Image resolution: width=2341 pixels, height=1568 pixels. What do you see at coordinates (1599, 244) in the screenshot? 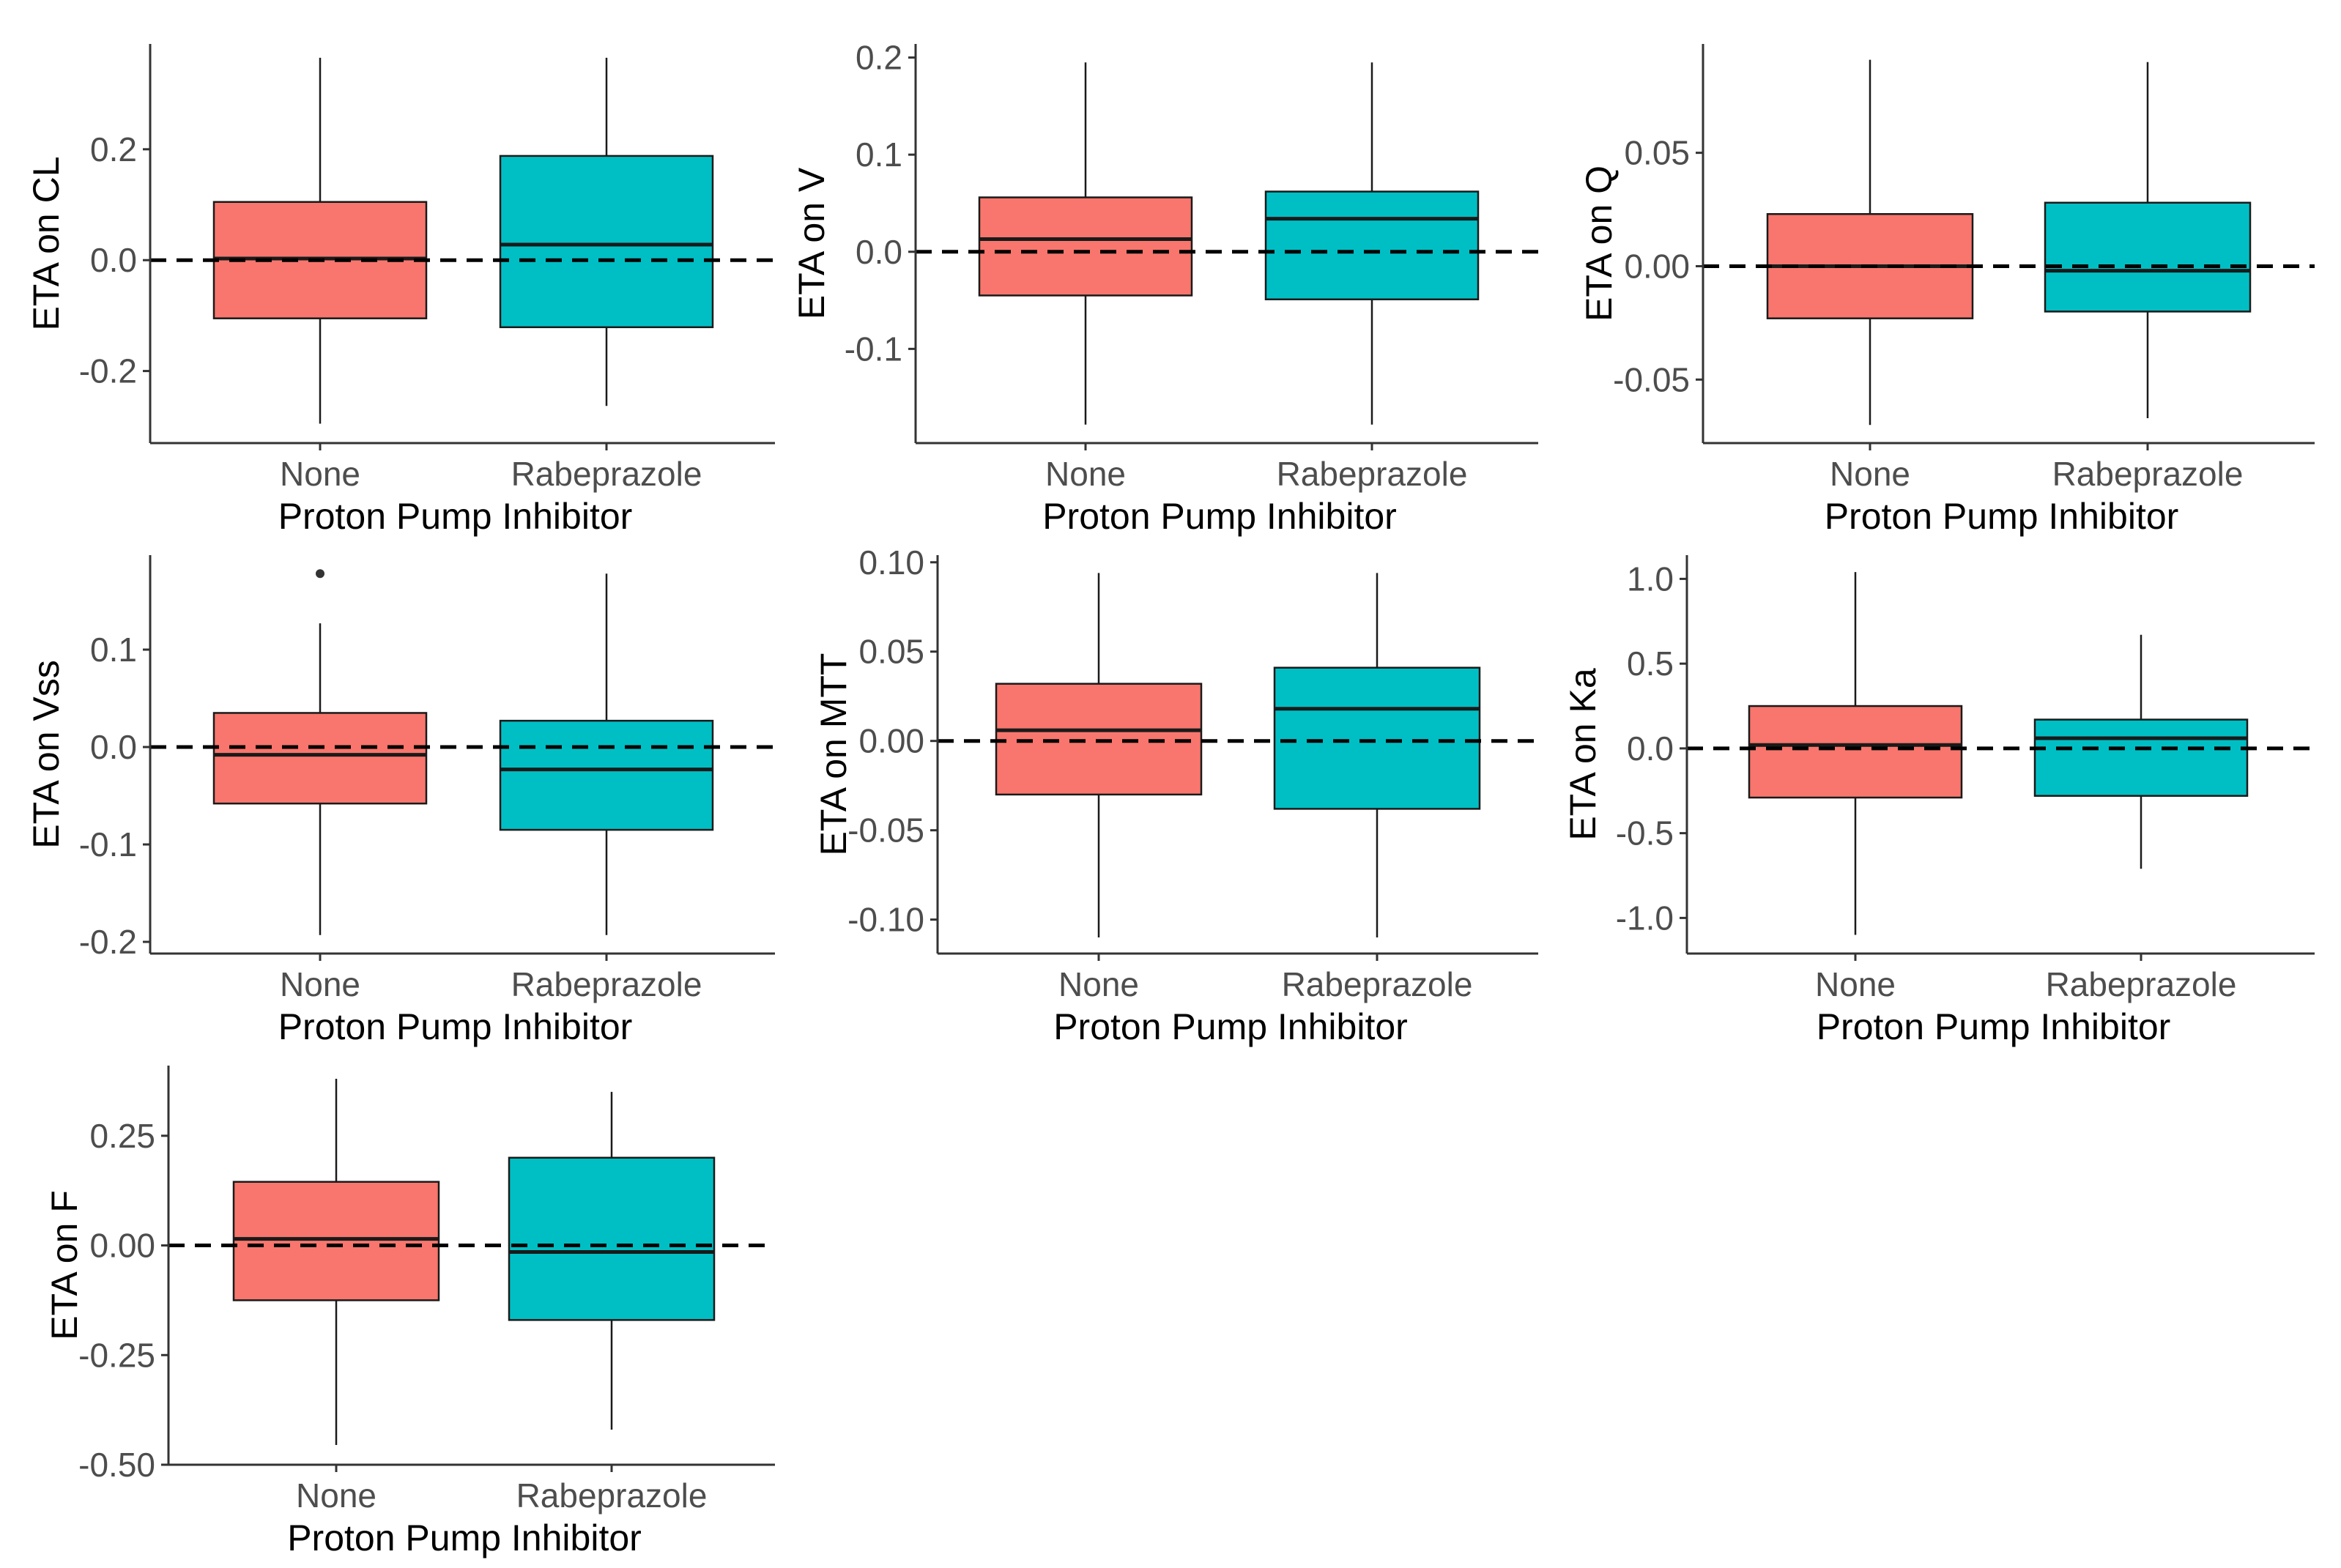
I see `y-axis-title: ETA on Q` at bounding box center [1599, 244].